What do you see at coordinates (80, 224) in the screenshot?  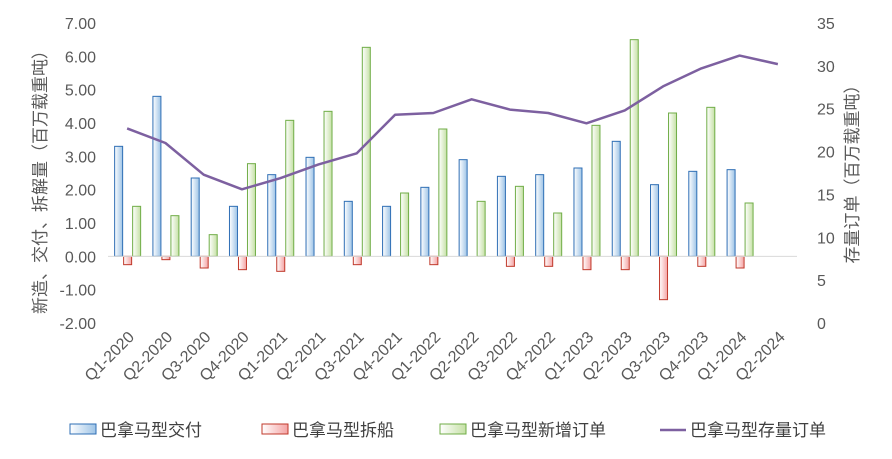 I see `left-tick-label: 1.00` at bounding box center [80, 224].